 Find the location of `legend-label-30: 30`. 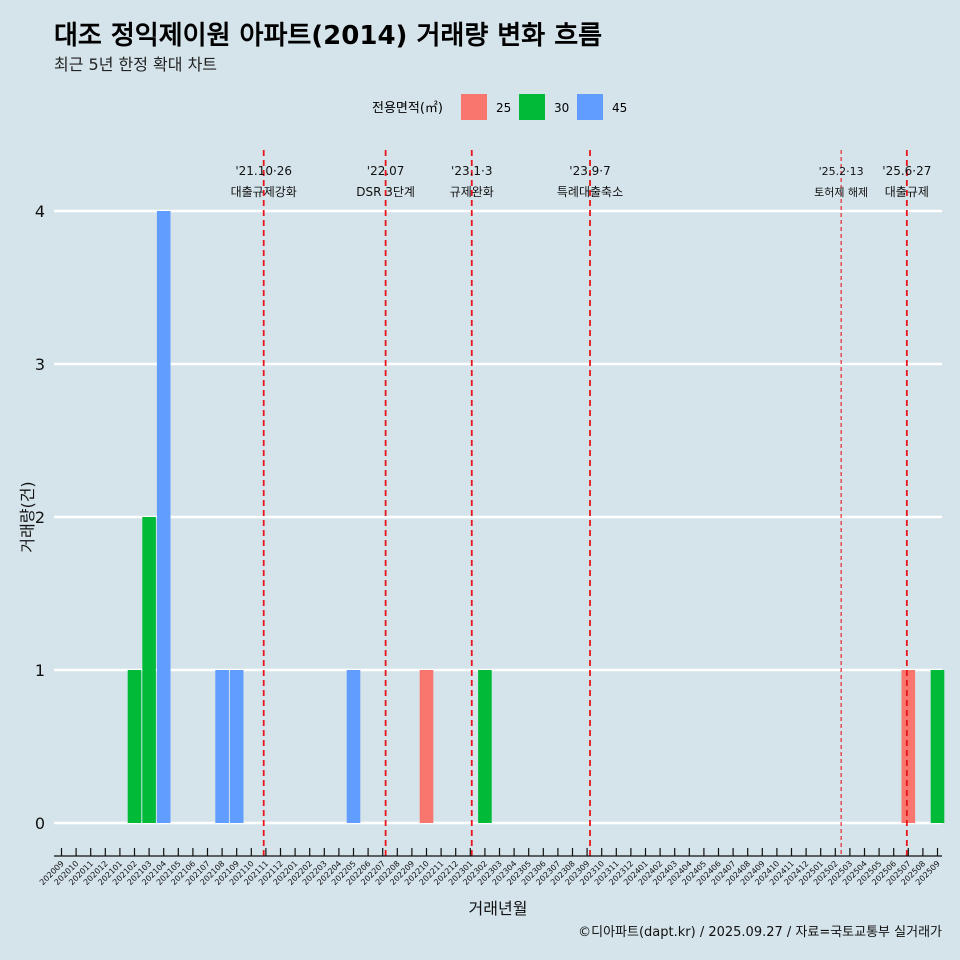

legend-label-30: 30 is located at coordinates (561, 108).